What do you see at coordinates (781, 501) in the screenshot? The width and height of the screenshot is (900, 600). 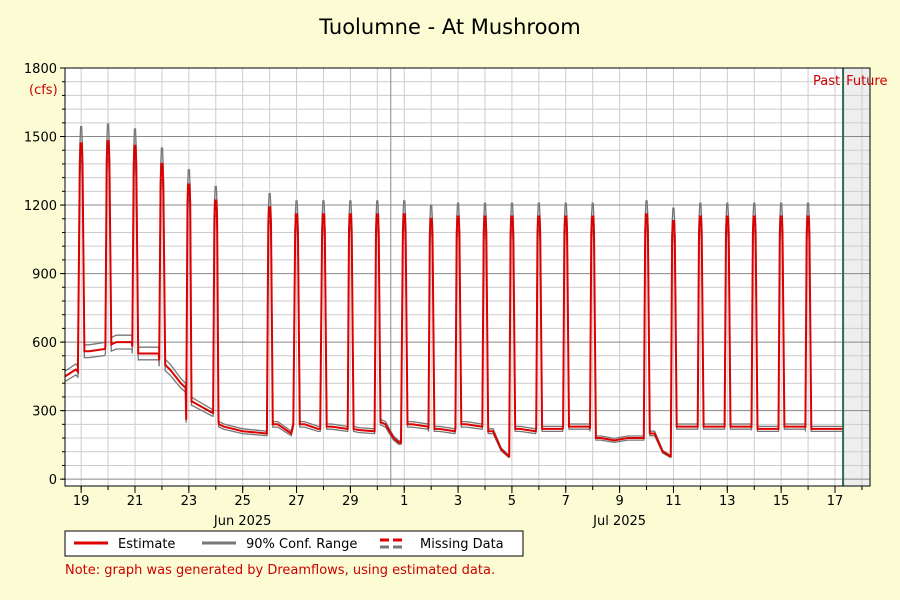 I see `x-tick-label: 15` at bounding box center [781, 501].